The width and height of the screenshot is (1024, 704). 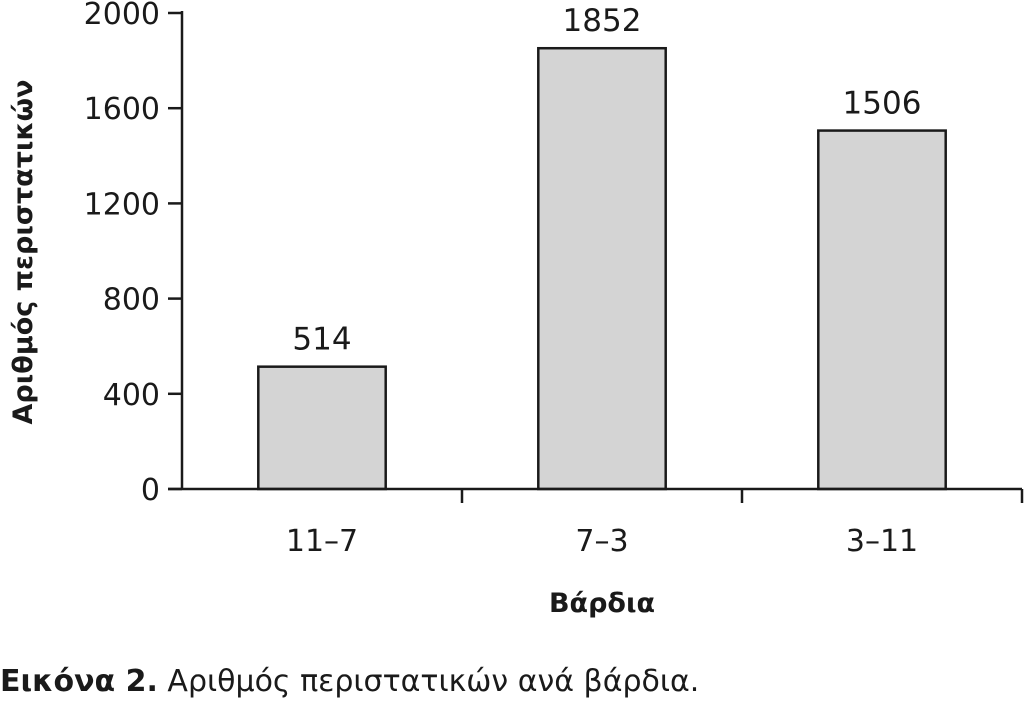 What do you see at coordinates (122, 109) in the screenshot?
I see `y-tick-label: 1600` at bounding box center [122, 109].